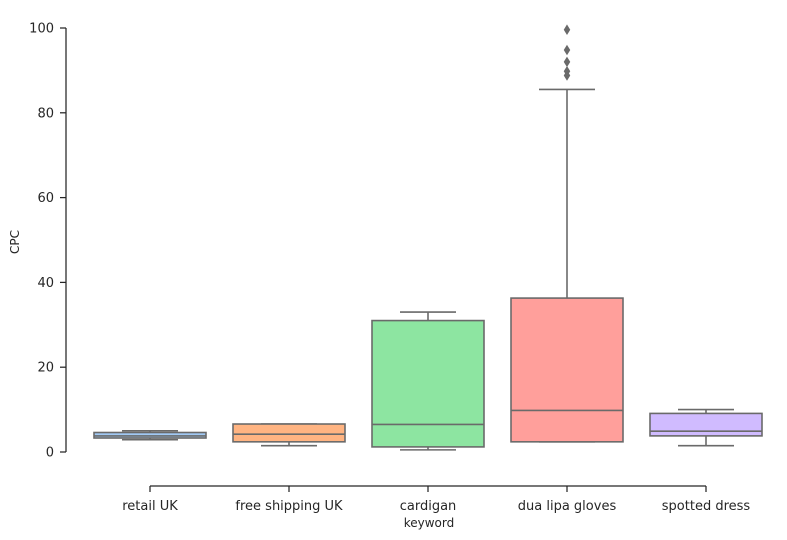 Image resolution: width=787 pixels, height=540 pixels. What do you see at coordinates (567, 233) in the screenshot?
I see `box-dua-lipa-gloves` at bounding box center [567, 233].